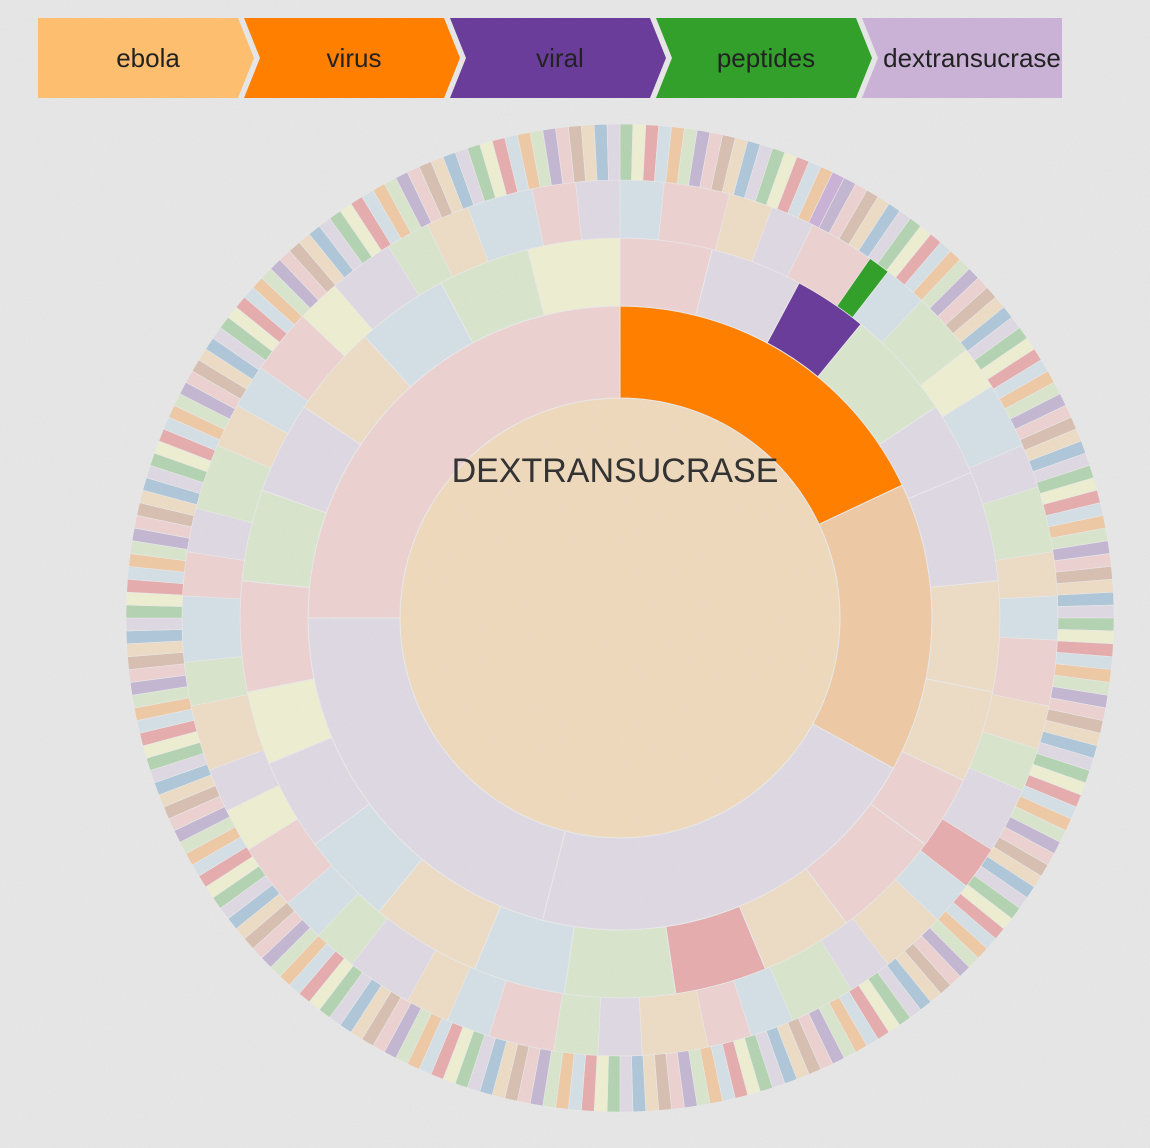 The width and height of the screenshot is (1150, 1148). I want to click on breadcrumb-step-dextransucrase: dextransucrase, so click(962, 58).